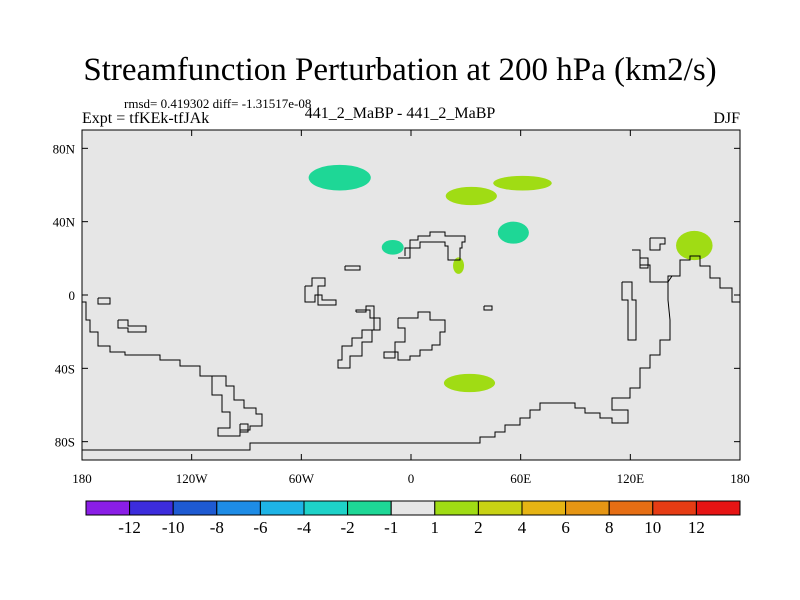 The height and width of the screenshot is (600, 800). What do you see at coordinates (302, 478) in the screenshot?
I see `x-tick-label-2: 60W` at bounding box center [302, 478].